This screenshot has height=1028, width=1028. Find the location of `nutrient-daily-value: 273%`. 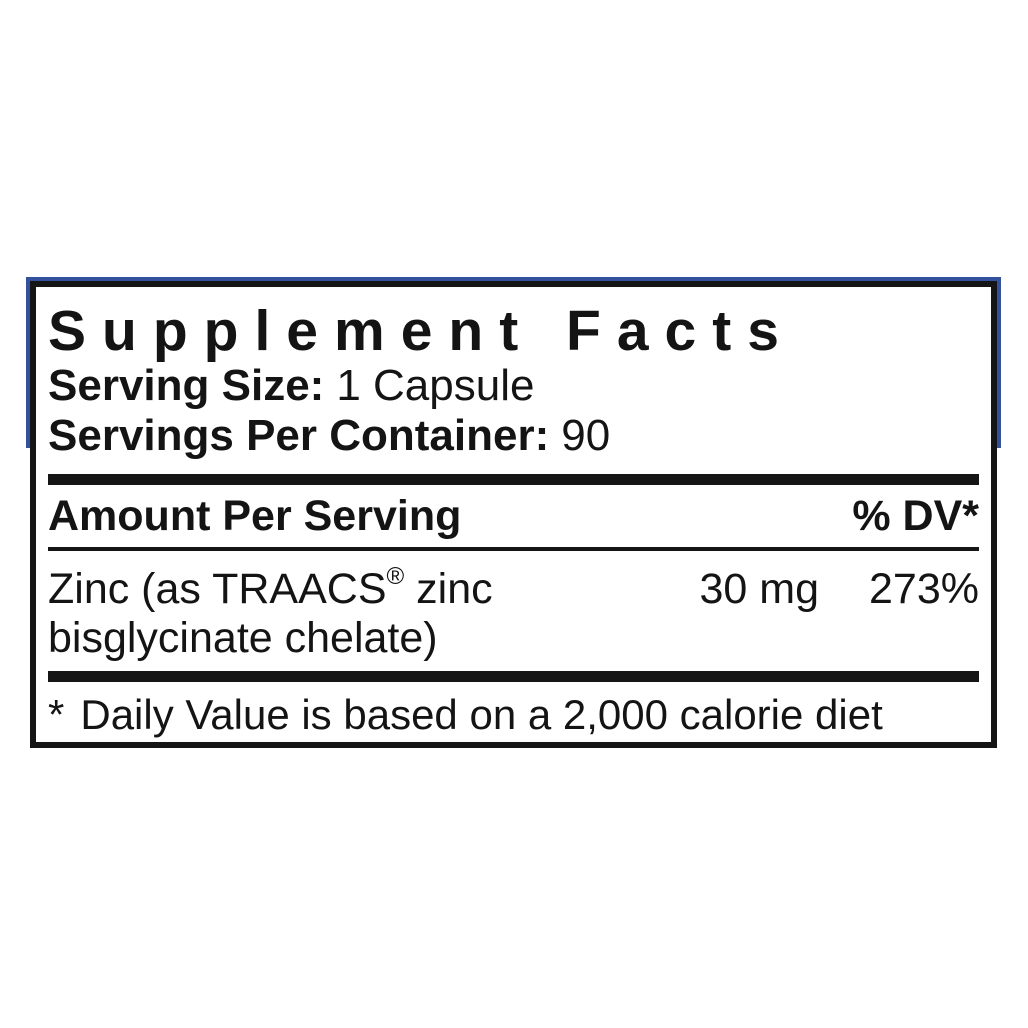

nutrient-daily-value: 273% is located at coordinates (924, 589).